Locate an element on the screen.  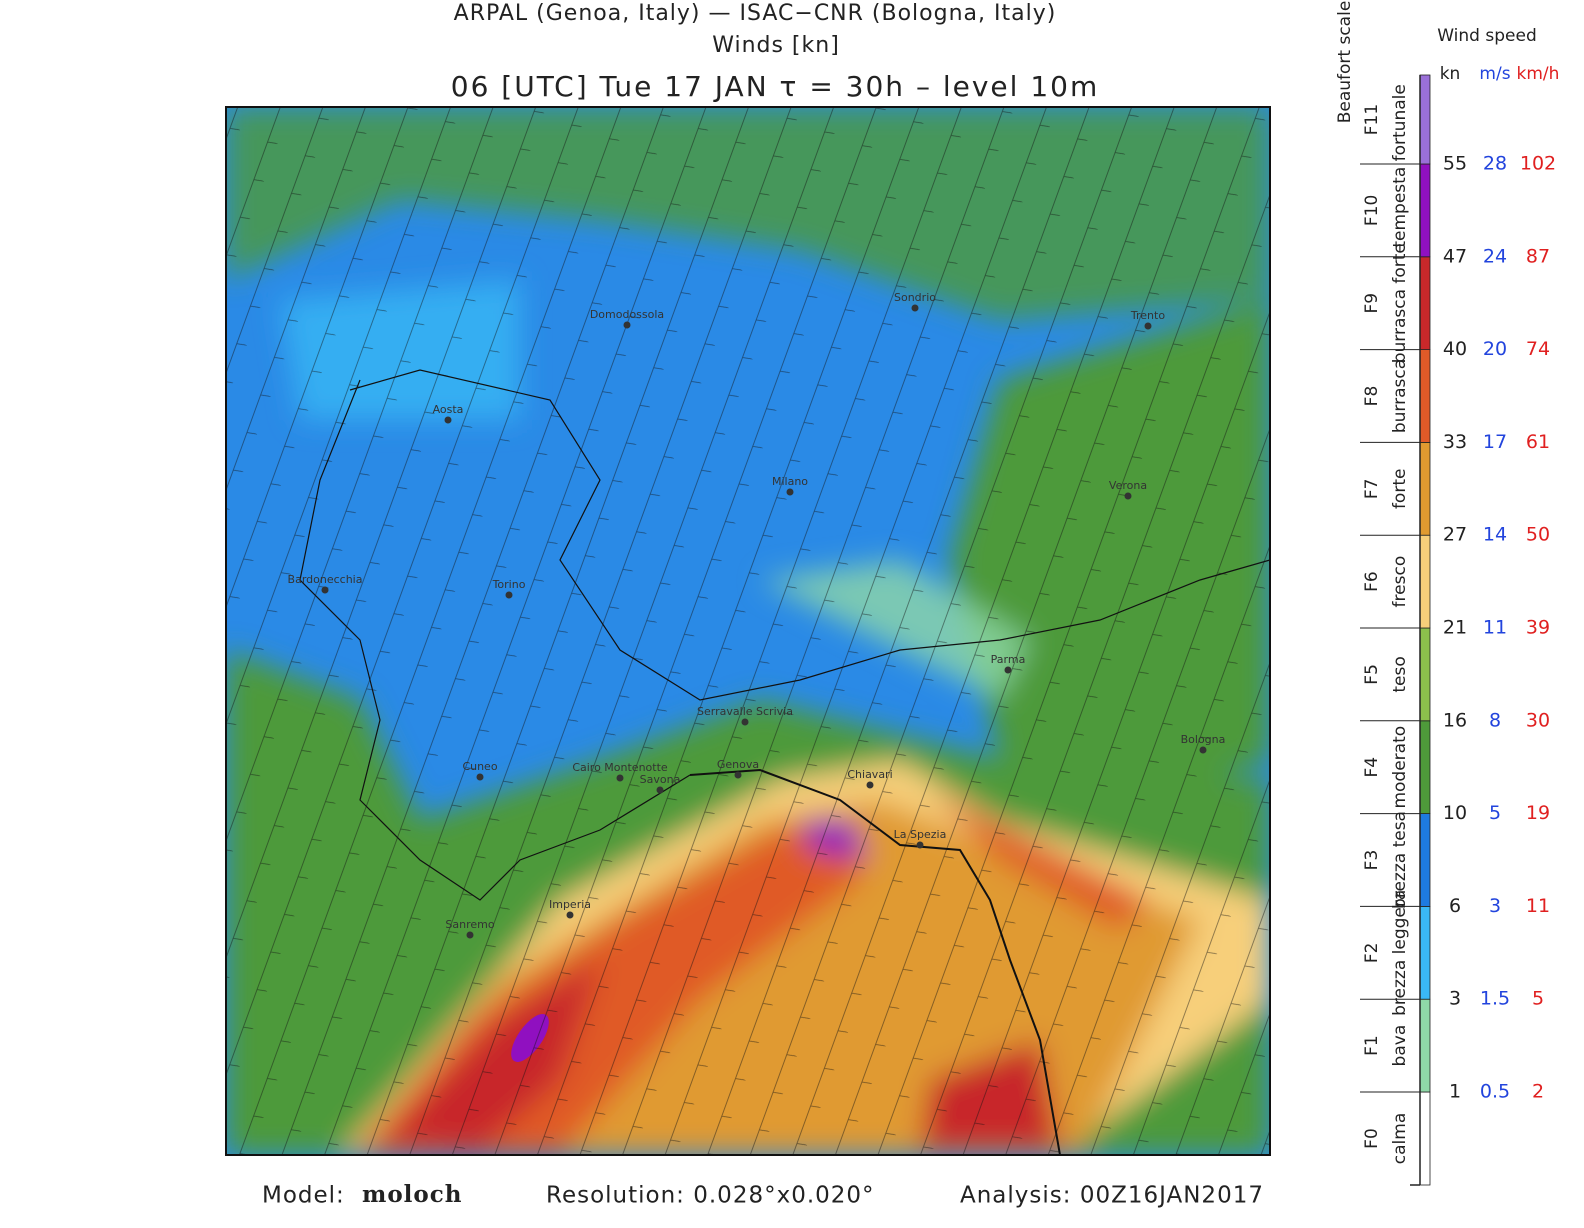
ms-label: 14 is located at coordinates (1495, 535).